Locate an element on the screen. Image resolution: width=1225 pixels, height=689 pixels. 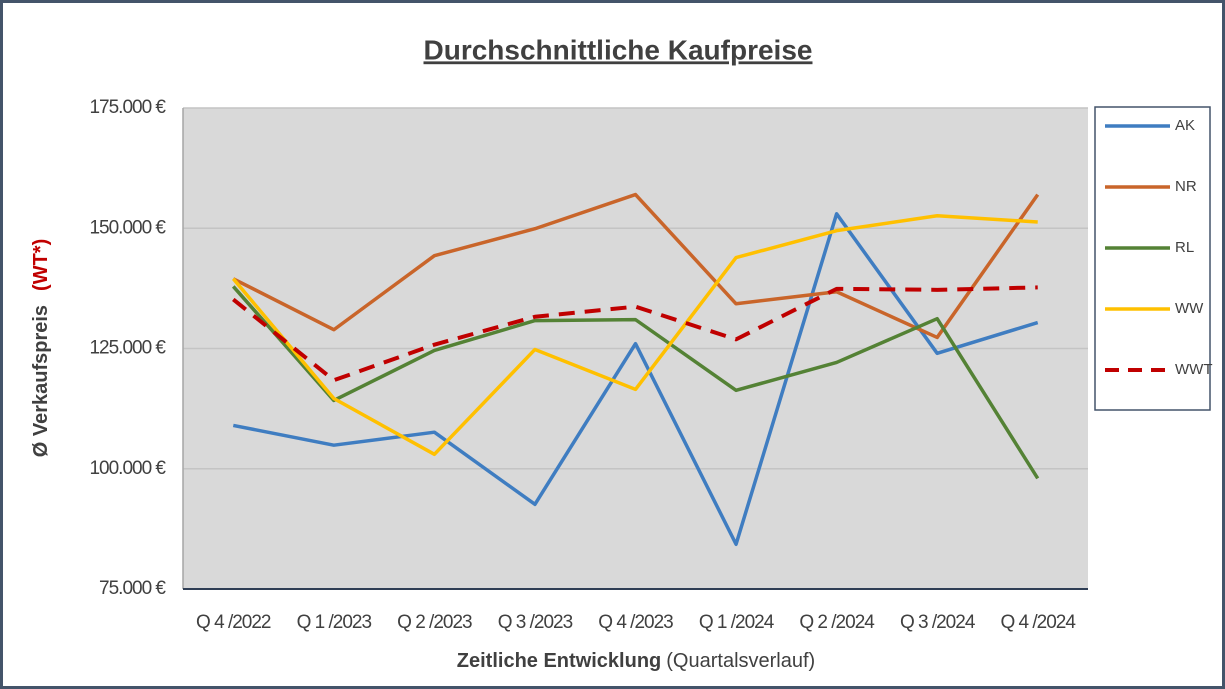
x-axis-label-note: (Quartalsverlauf) is located at coordinates (740, 661).